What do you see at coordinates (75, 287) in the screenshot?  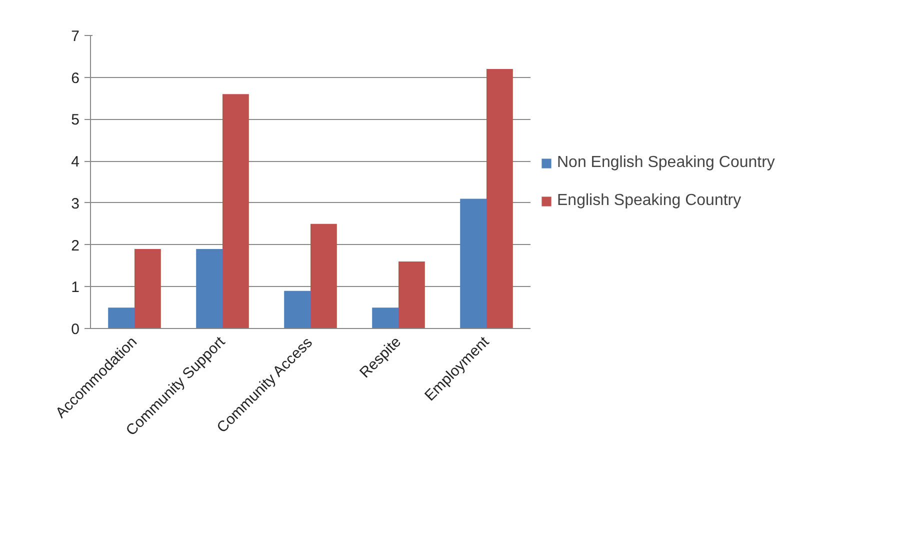 I see `y-tick-label: 1` at bounding box center [75, 287].